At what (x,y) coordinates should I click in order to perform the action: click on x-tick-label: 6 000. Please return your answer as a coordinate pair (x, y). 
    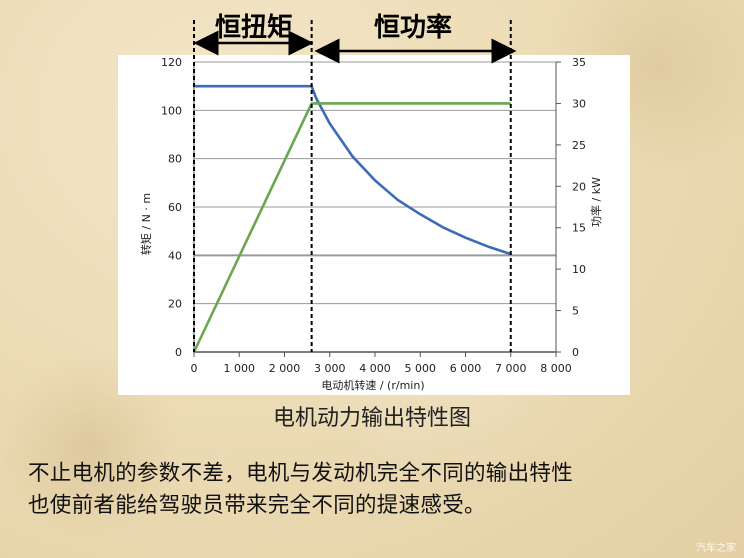
    Looking at the image, I should click on (466, 368).